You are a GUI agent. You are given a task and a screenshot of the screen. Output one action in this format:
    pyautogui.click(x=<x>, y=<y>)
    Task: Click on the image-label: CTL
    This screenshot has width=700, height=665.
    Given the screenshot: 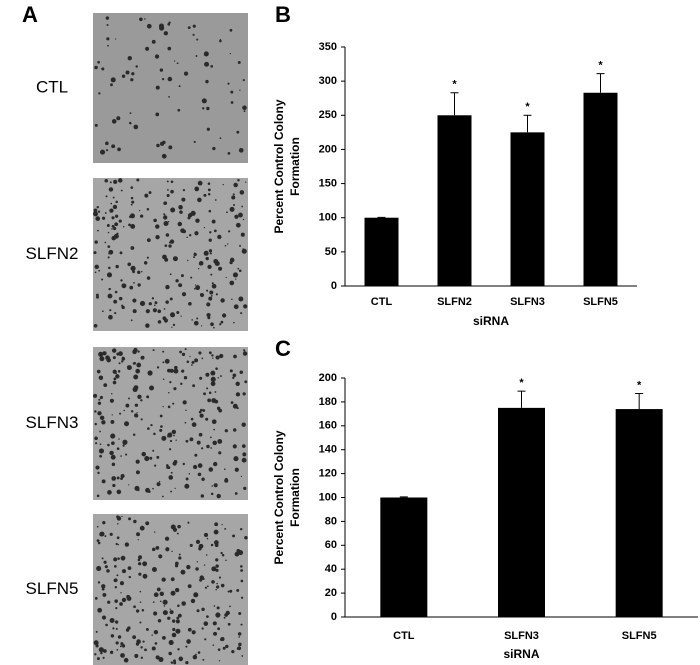 What is the action you would take?
    pyautogui.click(x=52, y=86)
    